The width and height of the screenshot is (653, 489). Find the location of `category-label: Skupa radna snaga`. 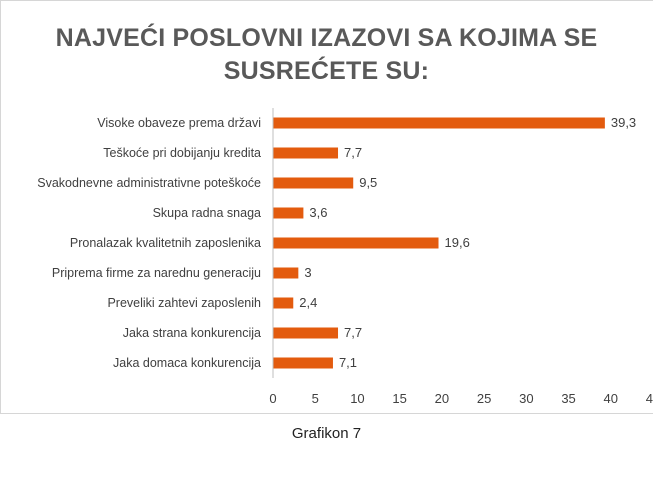

category-label: Skupa radna snaga is located at coordinates (207, 213).